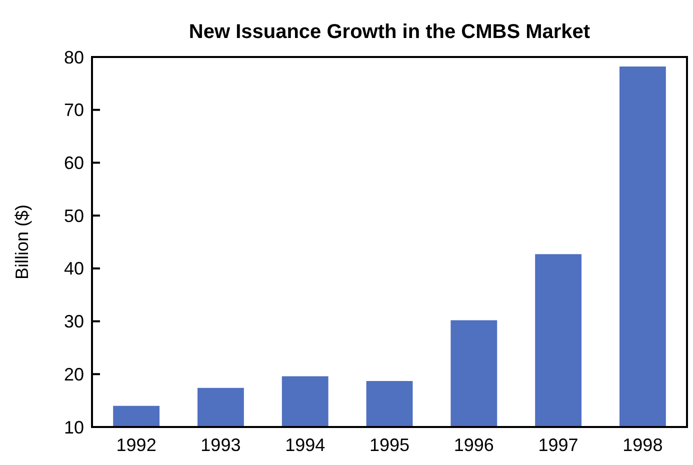  I want to click on y-tick-label: 80, so click(74, 57).